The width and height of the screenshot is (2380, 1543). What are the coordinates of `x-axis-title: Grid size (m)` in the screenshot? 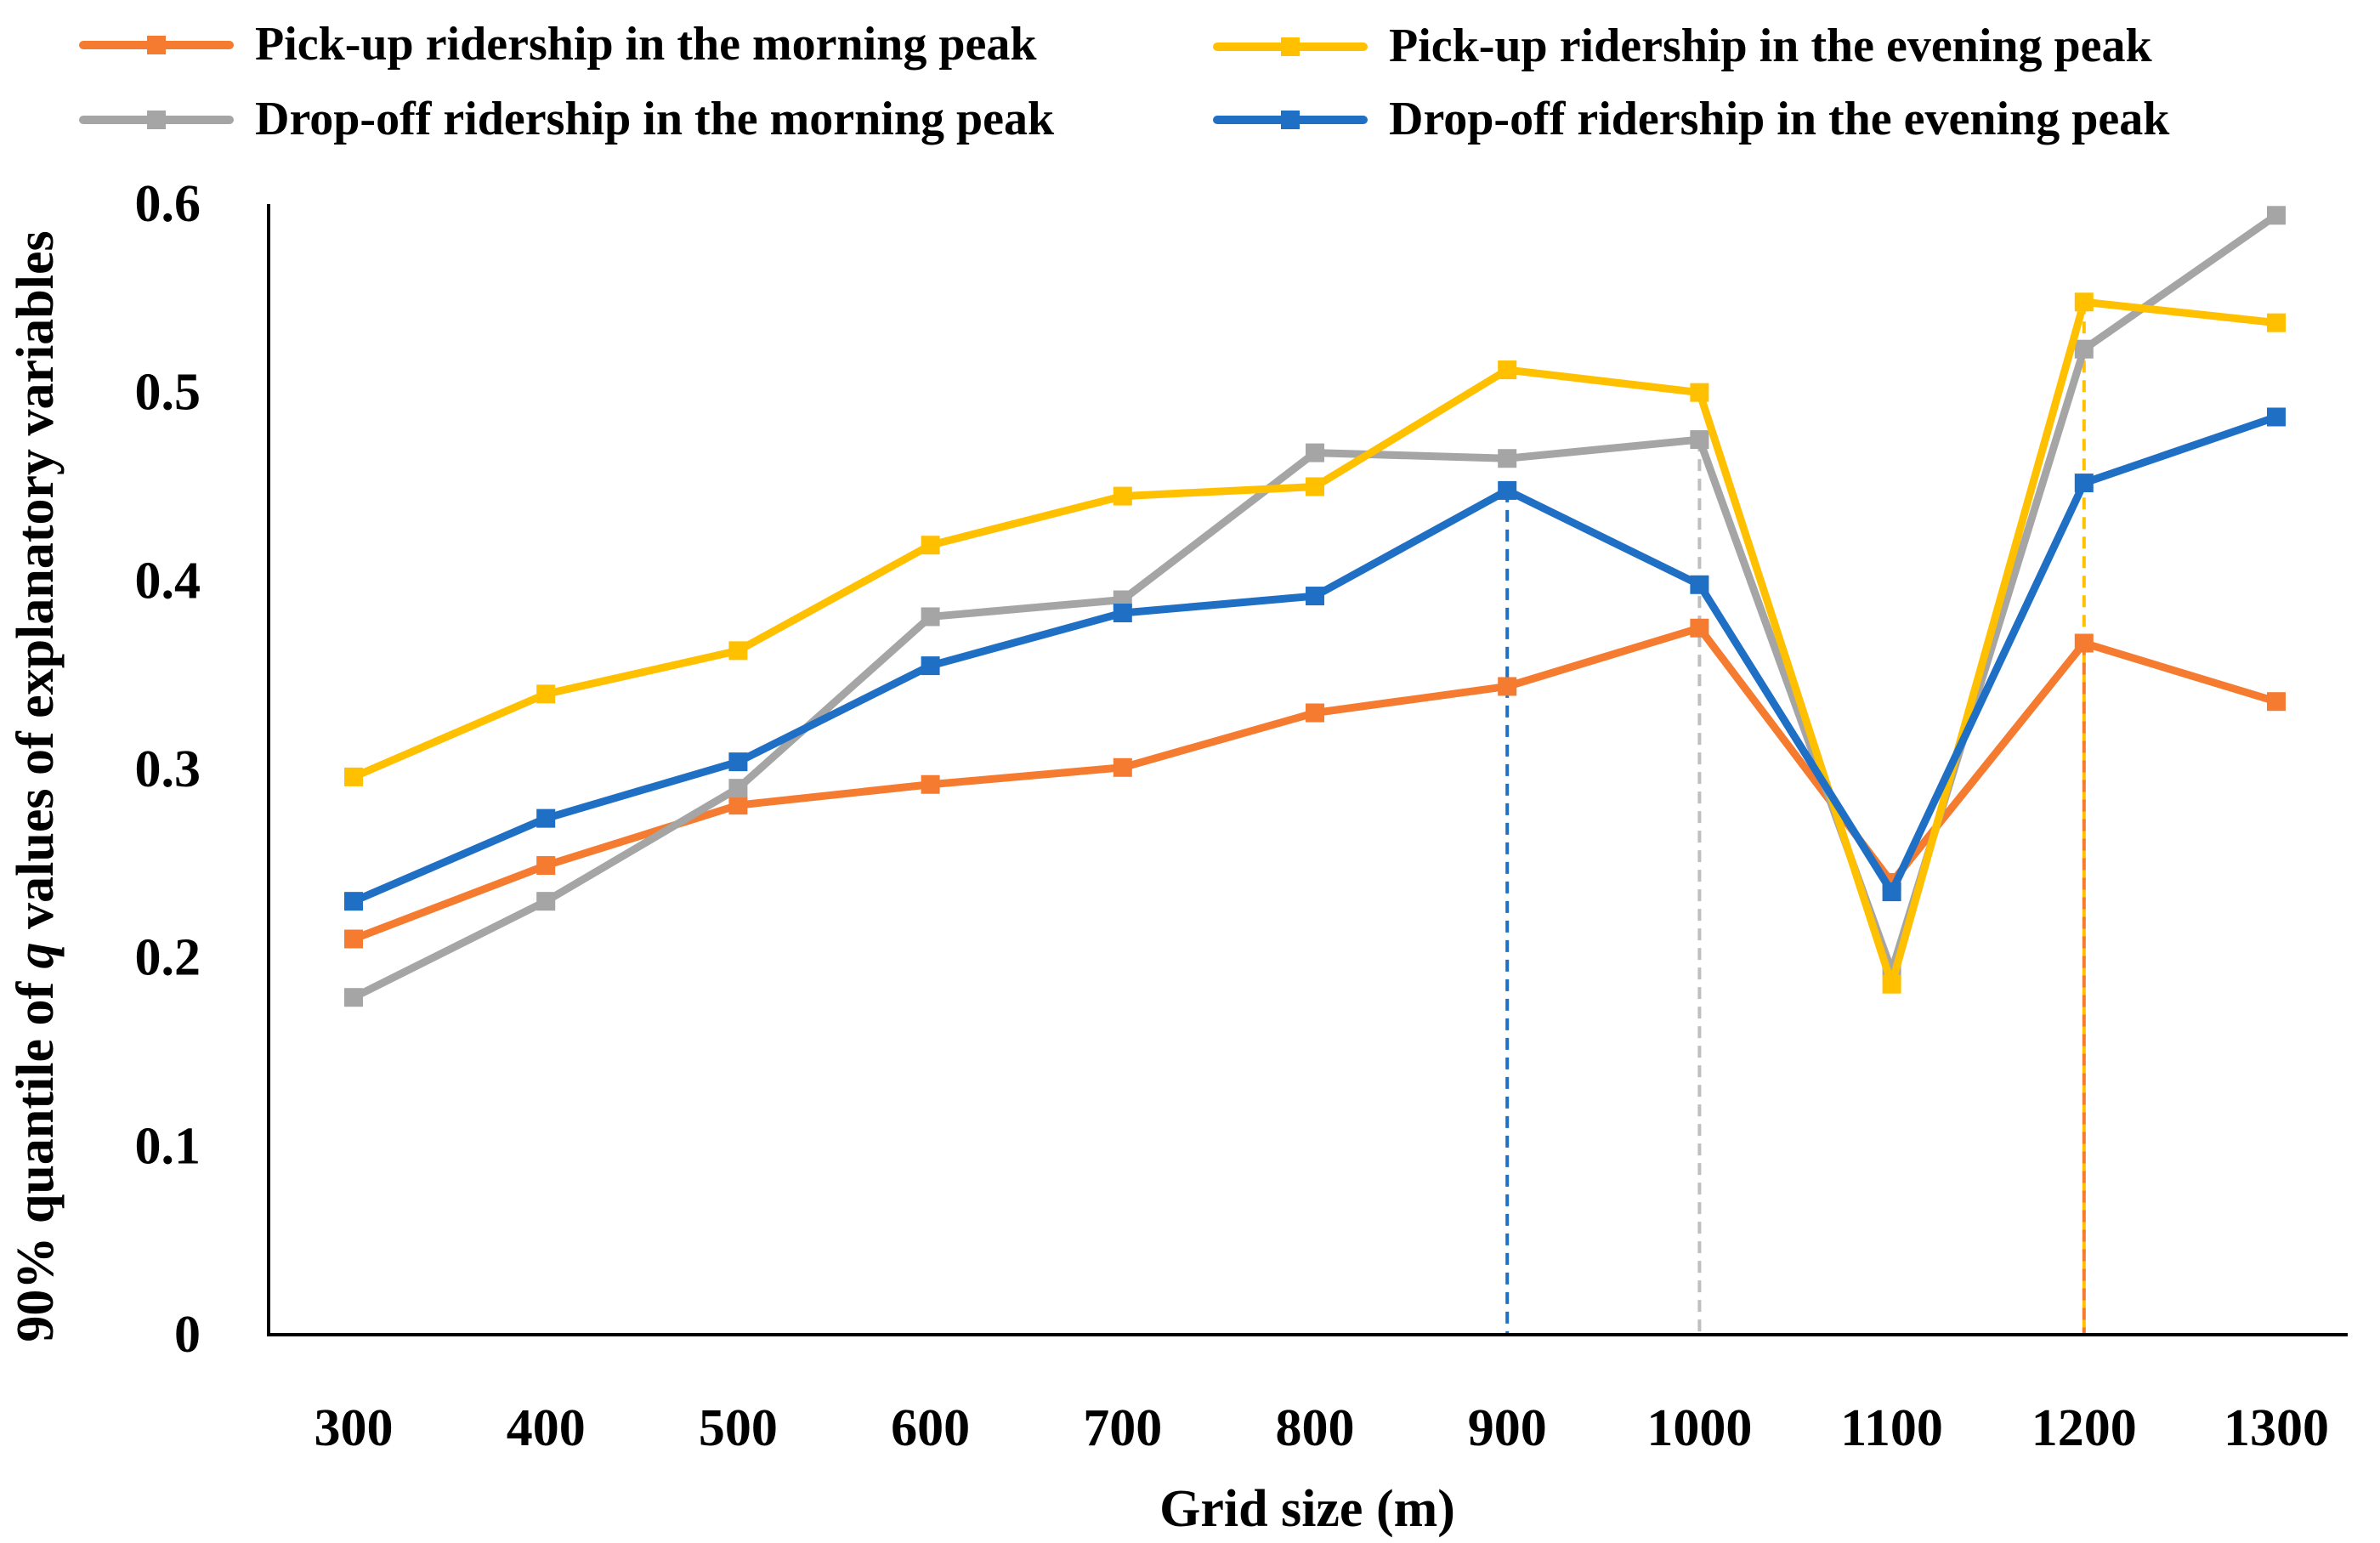 It's located at (1307, 1509).